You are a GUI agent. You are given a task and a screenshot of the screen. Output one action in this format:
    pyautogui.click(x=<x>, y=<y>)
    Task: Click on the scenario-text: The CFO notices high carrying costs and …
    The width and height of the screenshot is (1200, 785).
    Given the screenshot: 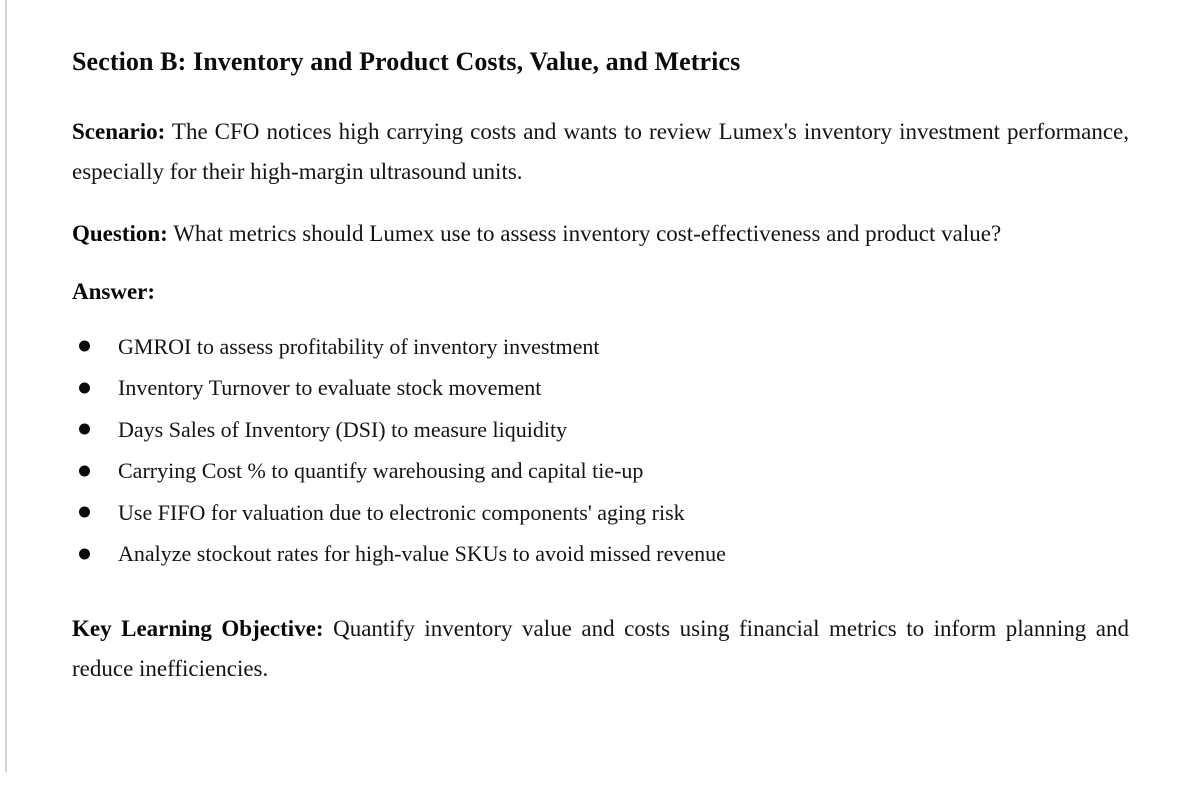 What is the action you would take?
    pyautogui.click(x=600, y=151)
    